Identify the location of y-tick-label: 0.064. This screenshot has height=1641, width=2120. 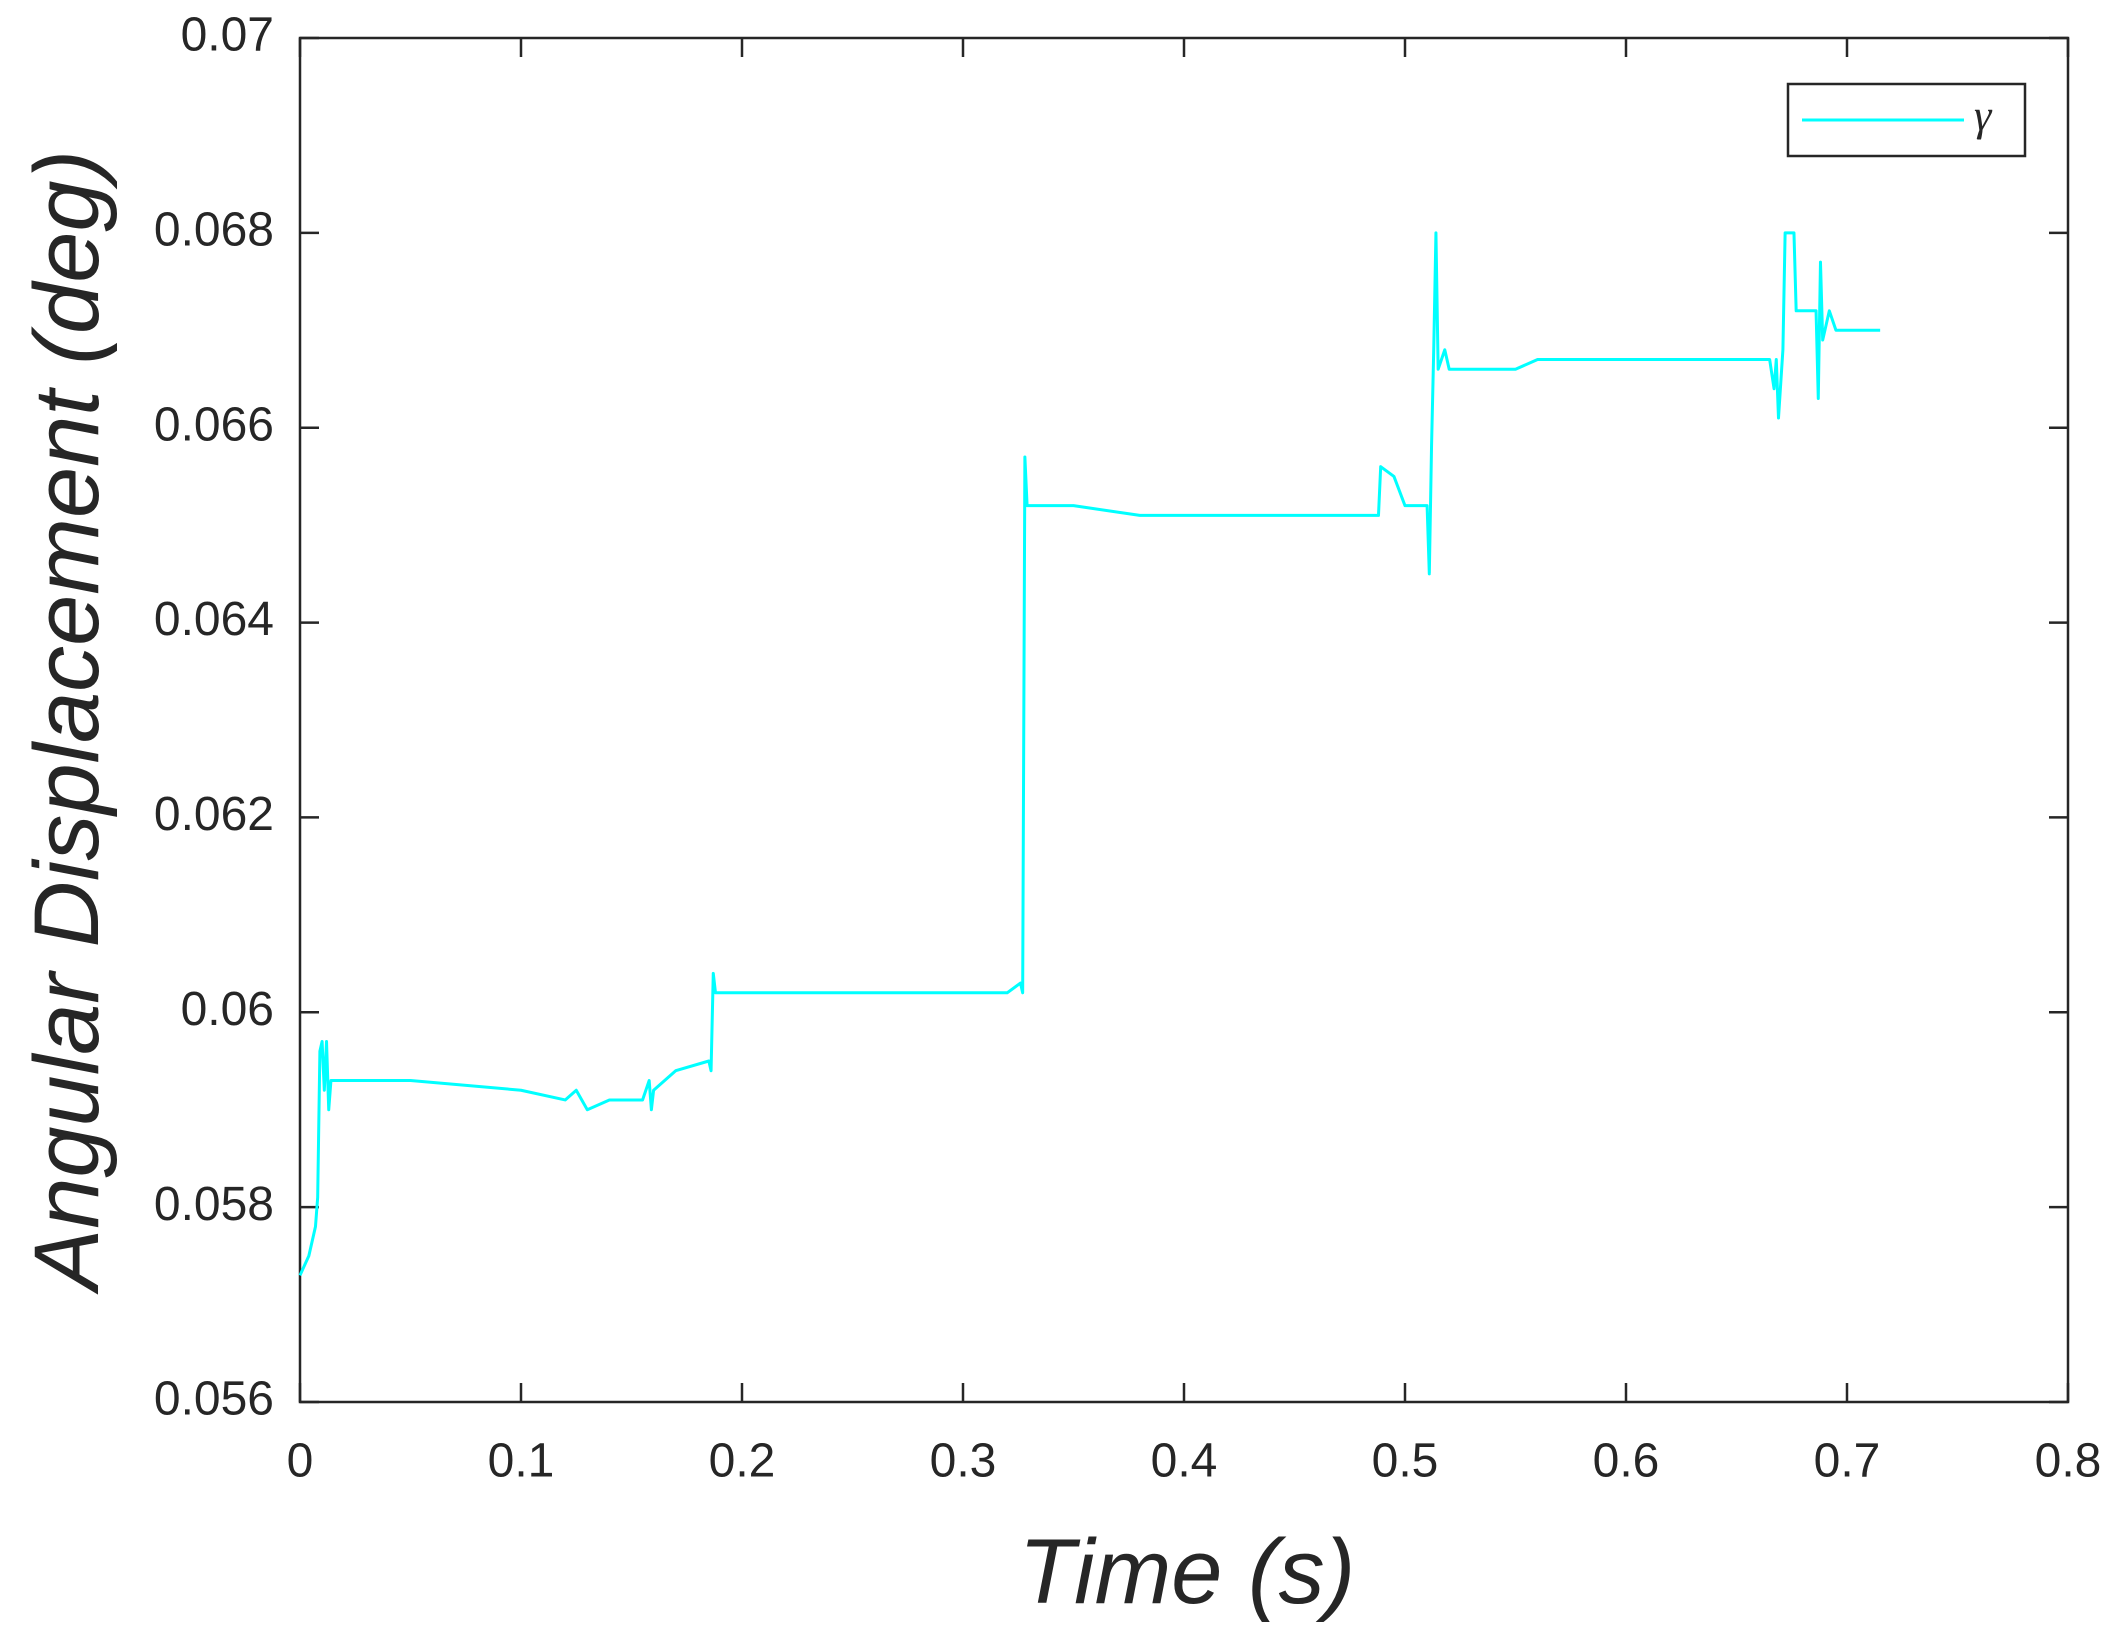
(214, 619).